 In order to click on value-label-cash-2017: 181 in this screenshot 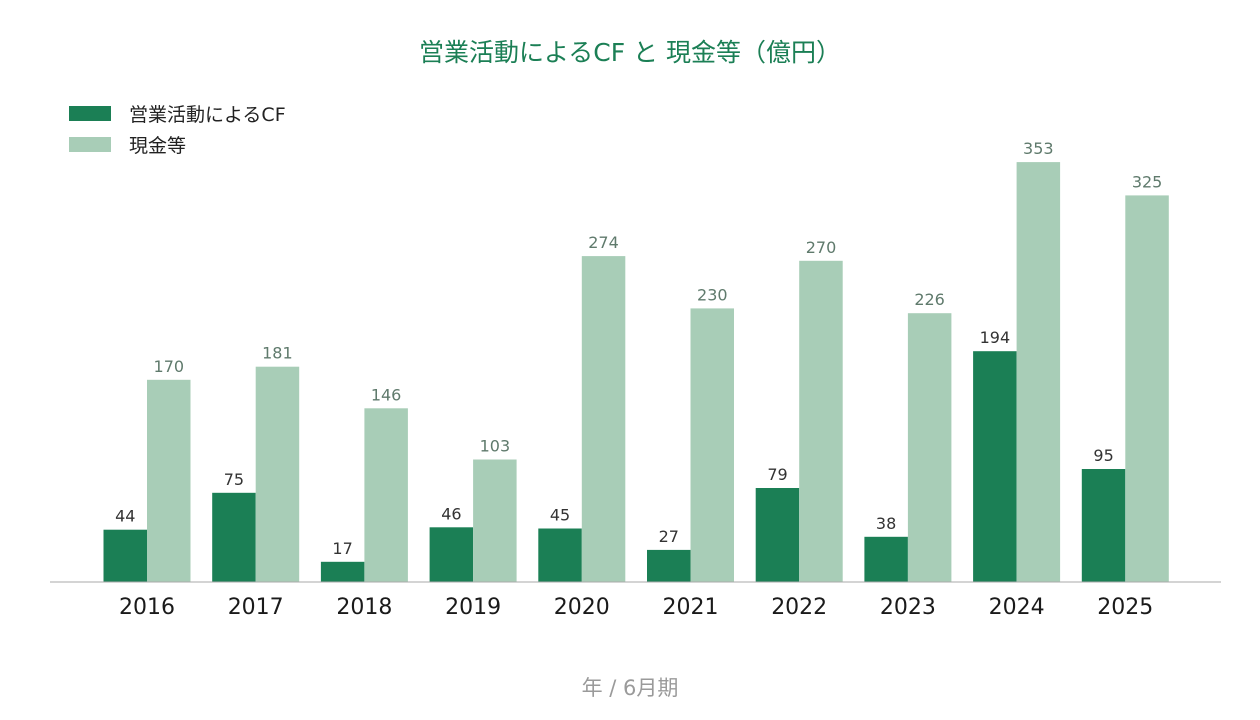, I will do `click(277, 353)`.